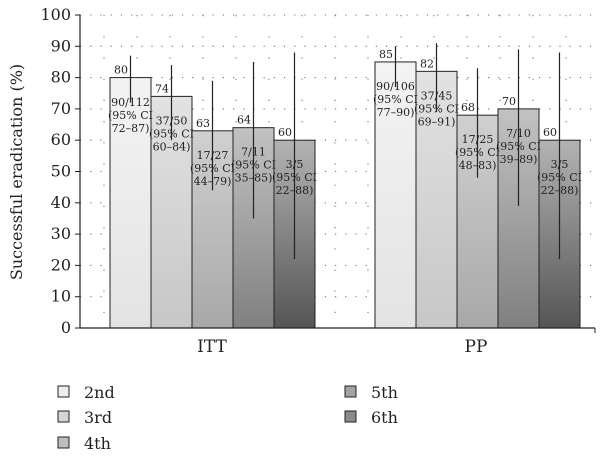 The image size is (607, 466). What do you see at coordinates (212, 347) in the screenshot?
I see `x-category-label: ITT` at bounding box center [212, 347].